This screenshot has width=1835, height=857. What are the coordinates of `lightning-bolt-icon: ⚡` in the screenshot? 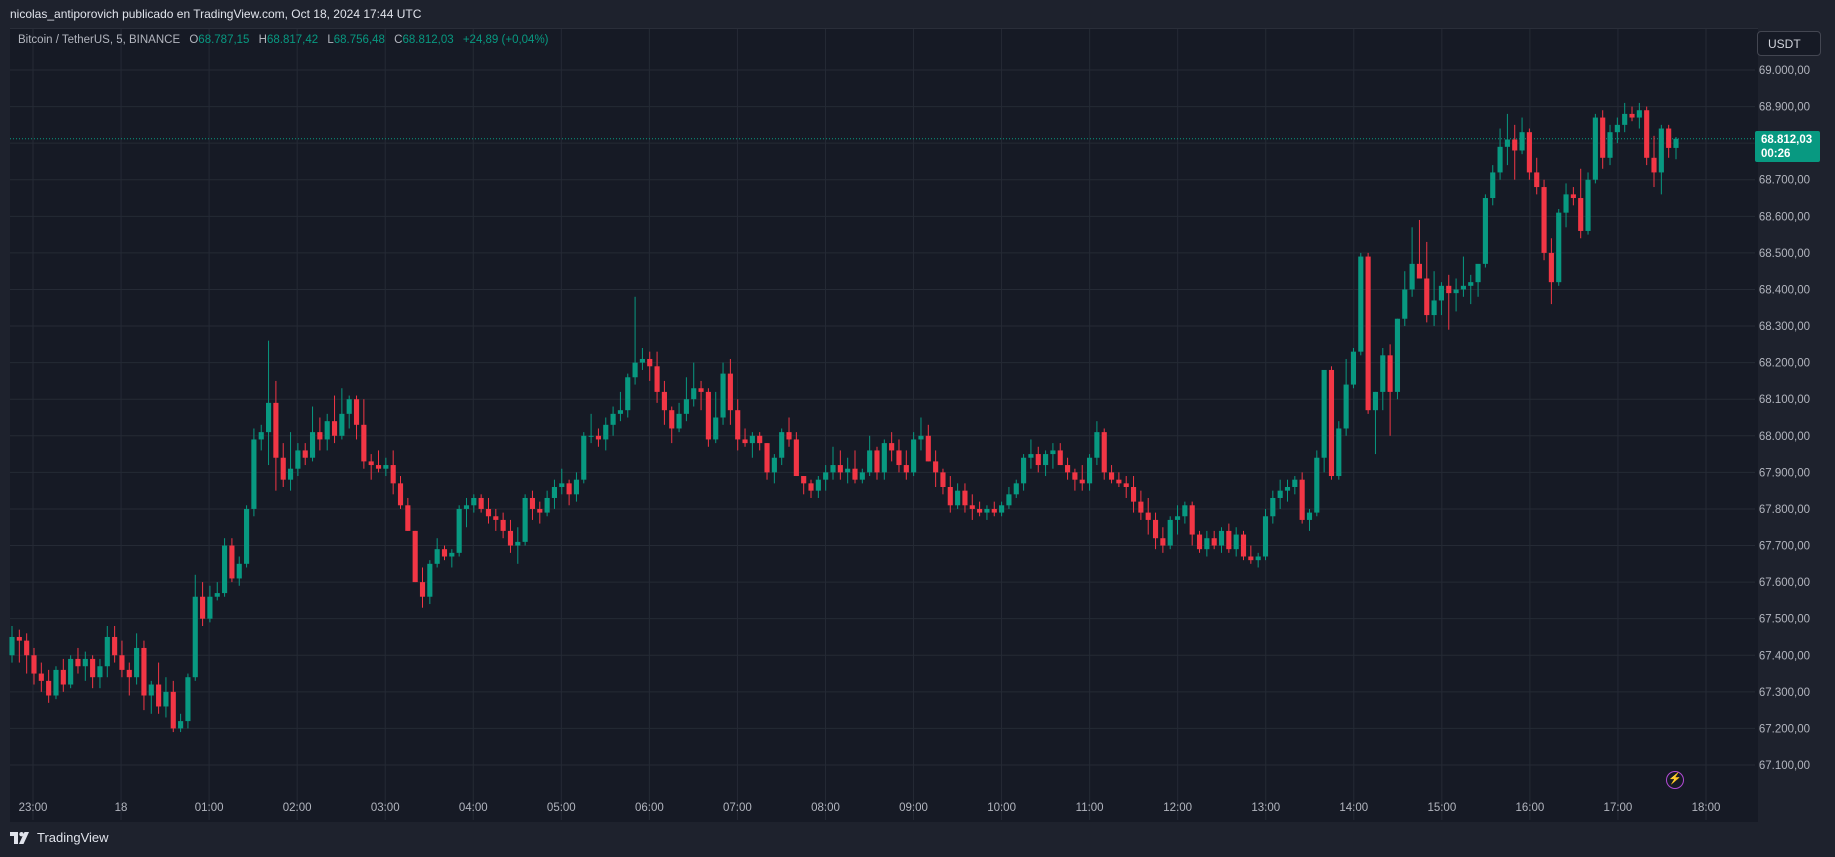 It's located at (1675, 780).